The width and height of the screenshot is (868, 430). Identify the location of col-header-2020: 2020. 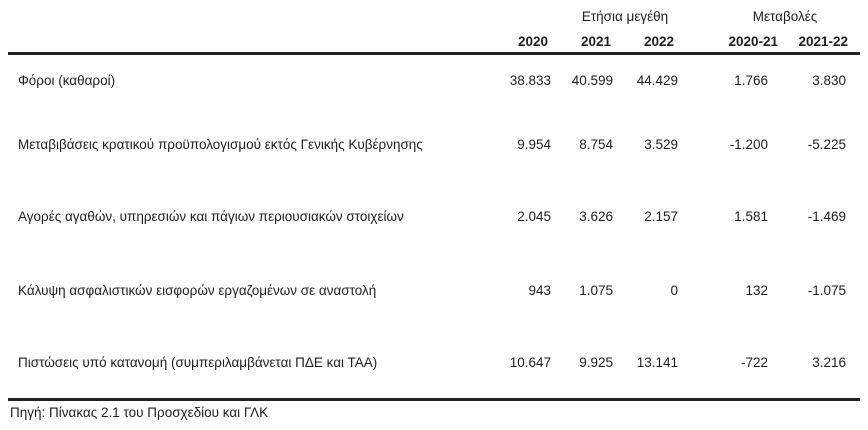
(532, 41).